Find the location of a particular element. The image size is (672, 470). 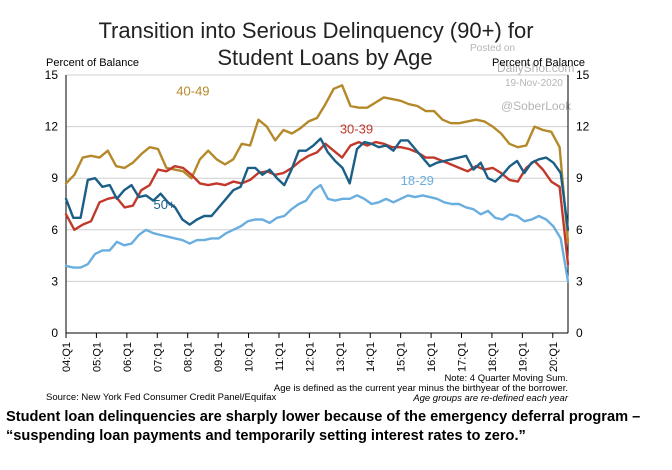

note-moving-sum: Note: 4 Quarter Moving Sum. is located at coordinates (506, 378).